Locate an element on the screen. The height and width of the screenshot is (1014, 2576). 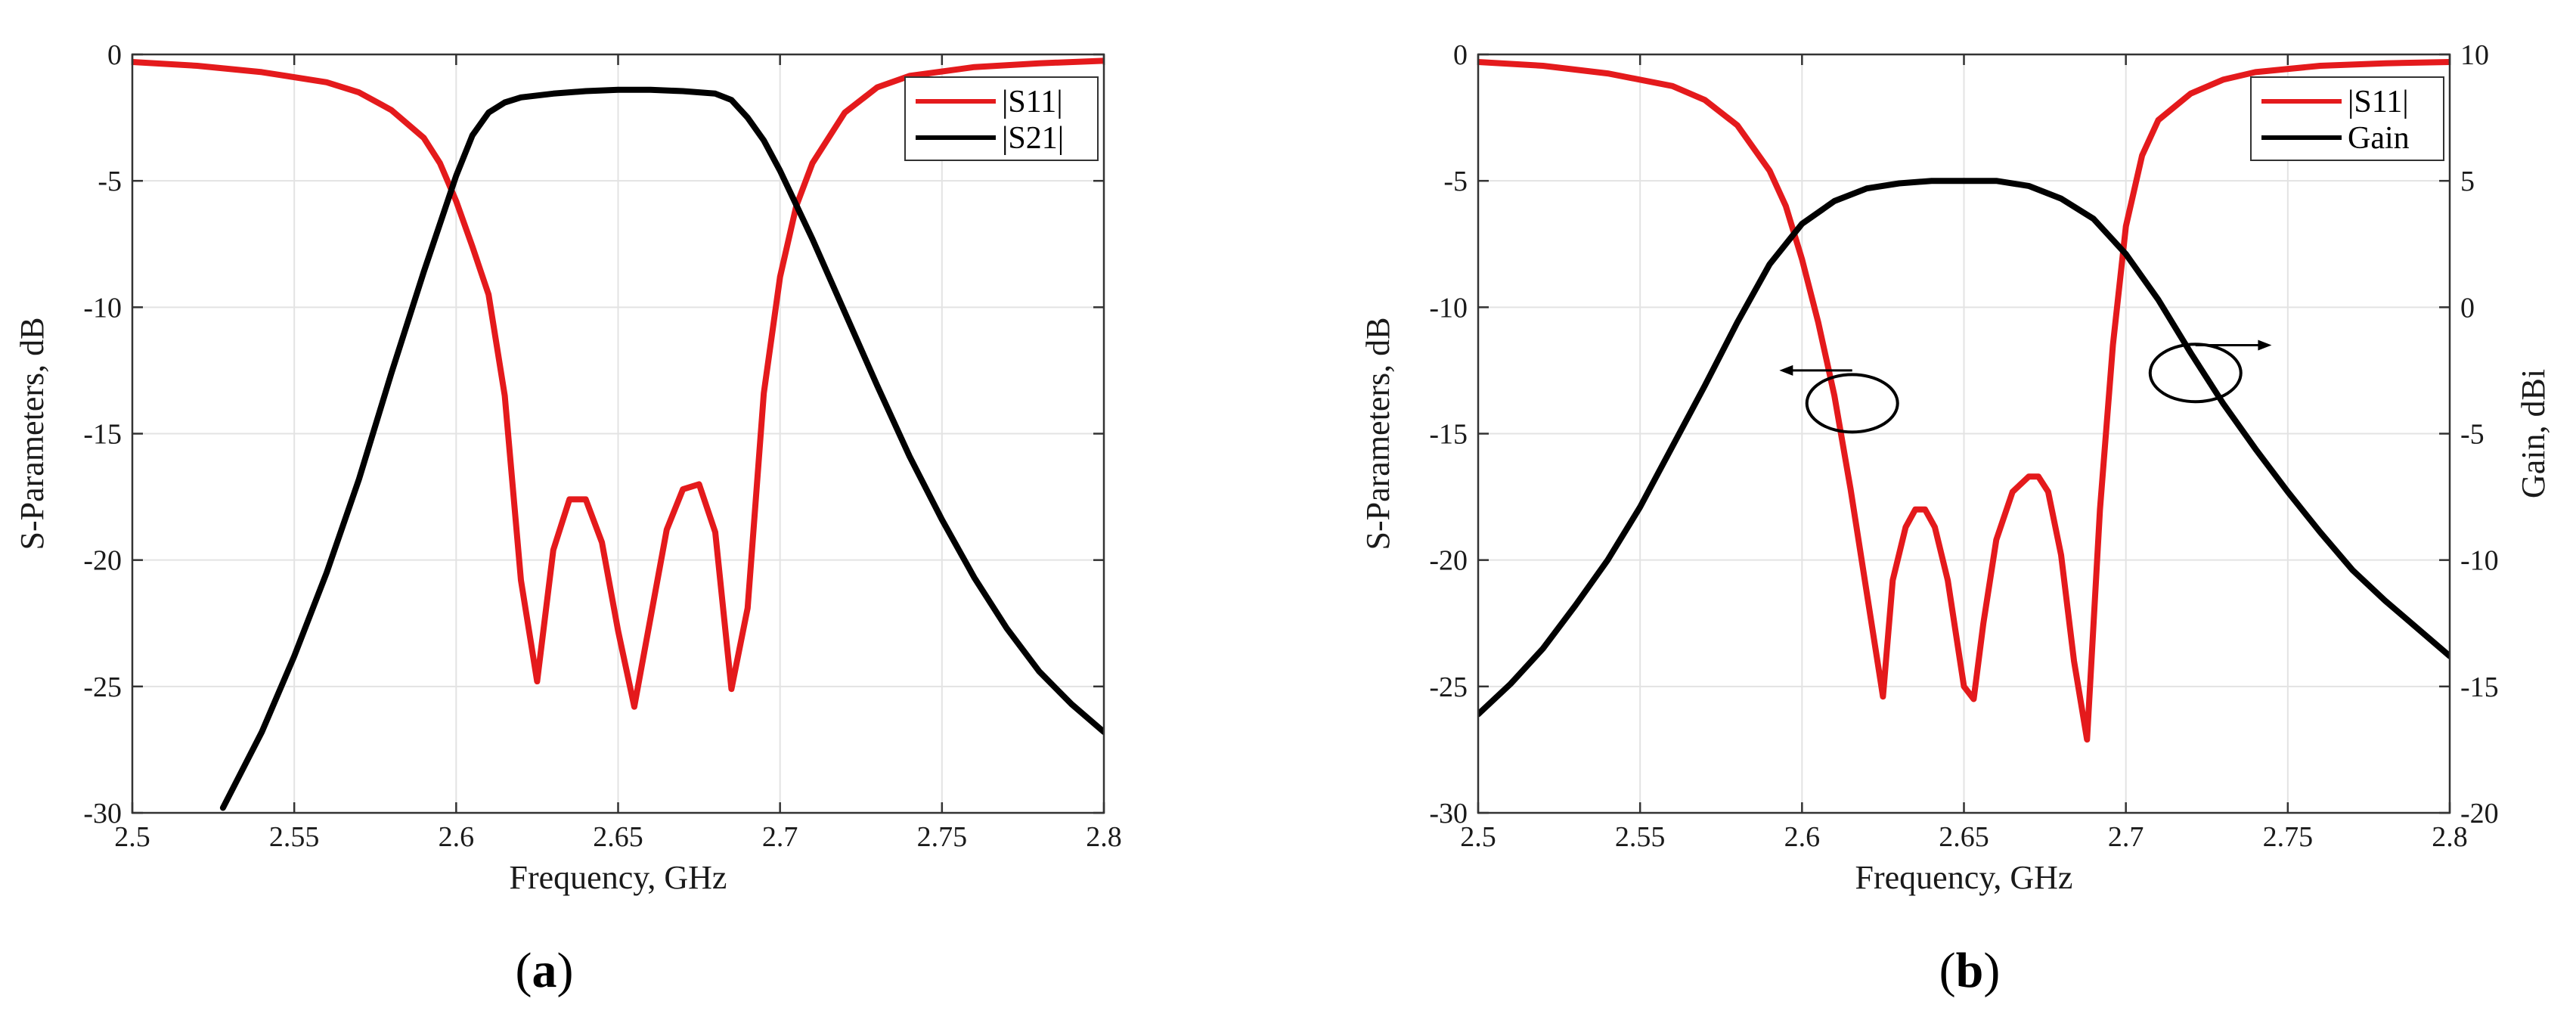
y2-tick-label: -5 is located at coordinates (2472, 435).